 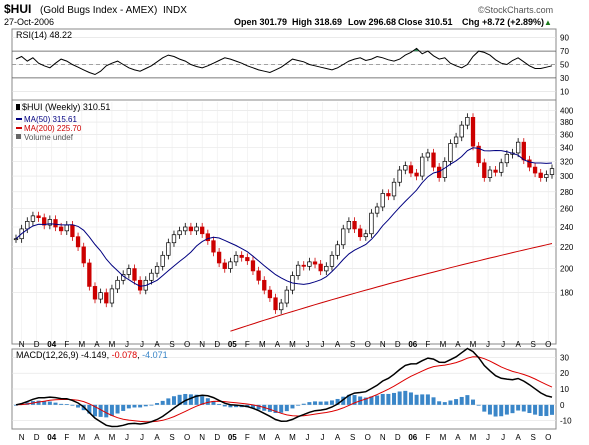 What do you see at coordinates (567, 147) in the screenshot?
I see `price-tick-label: 340` at bounding box center [567, 147].